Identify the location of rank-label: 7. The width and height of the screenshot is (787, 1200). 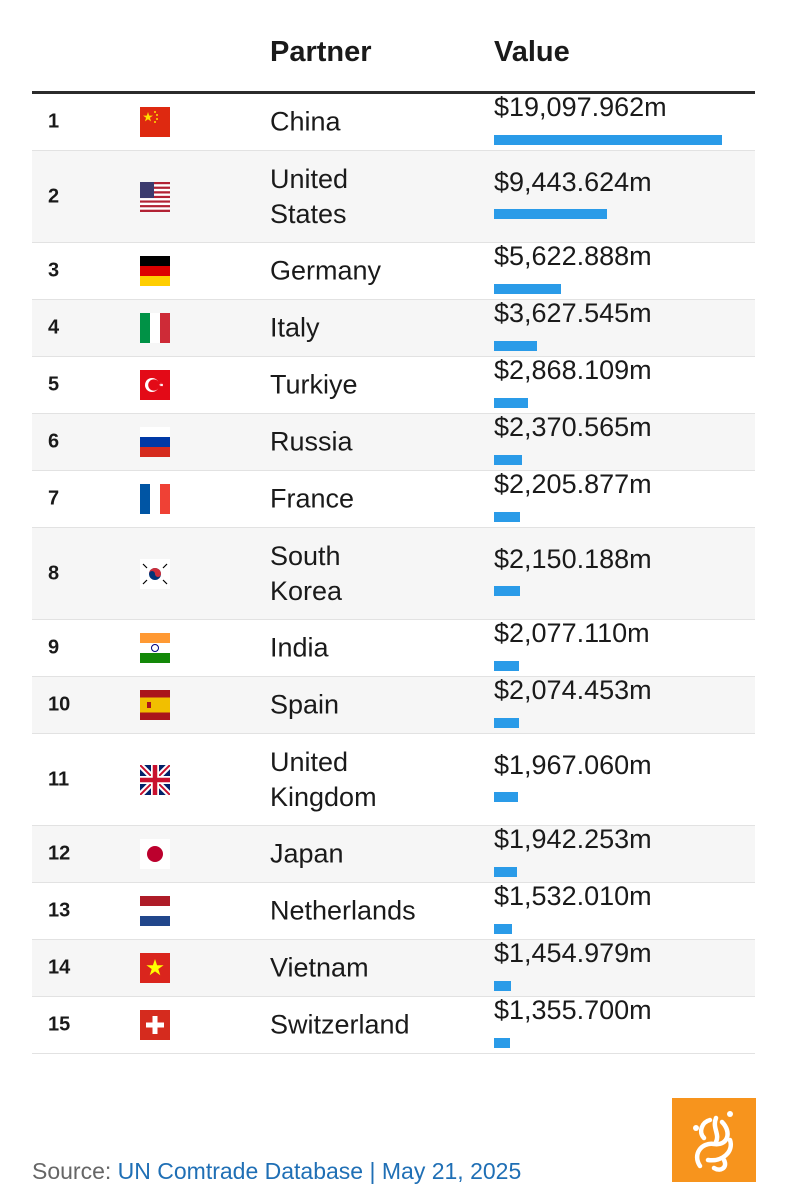
(54, 498).